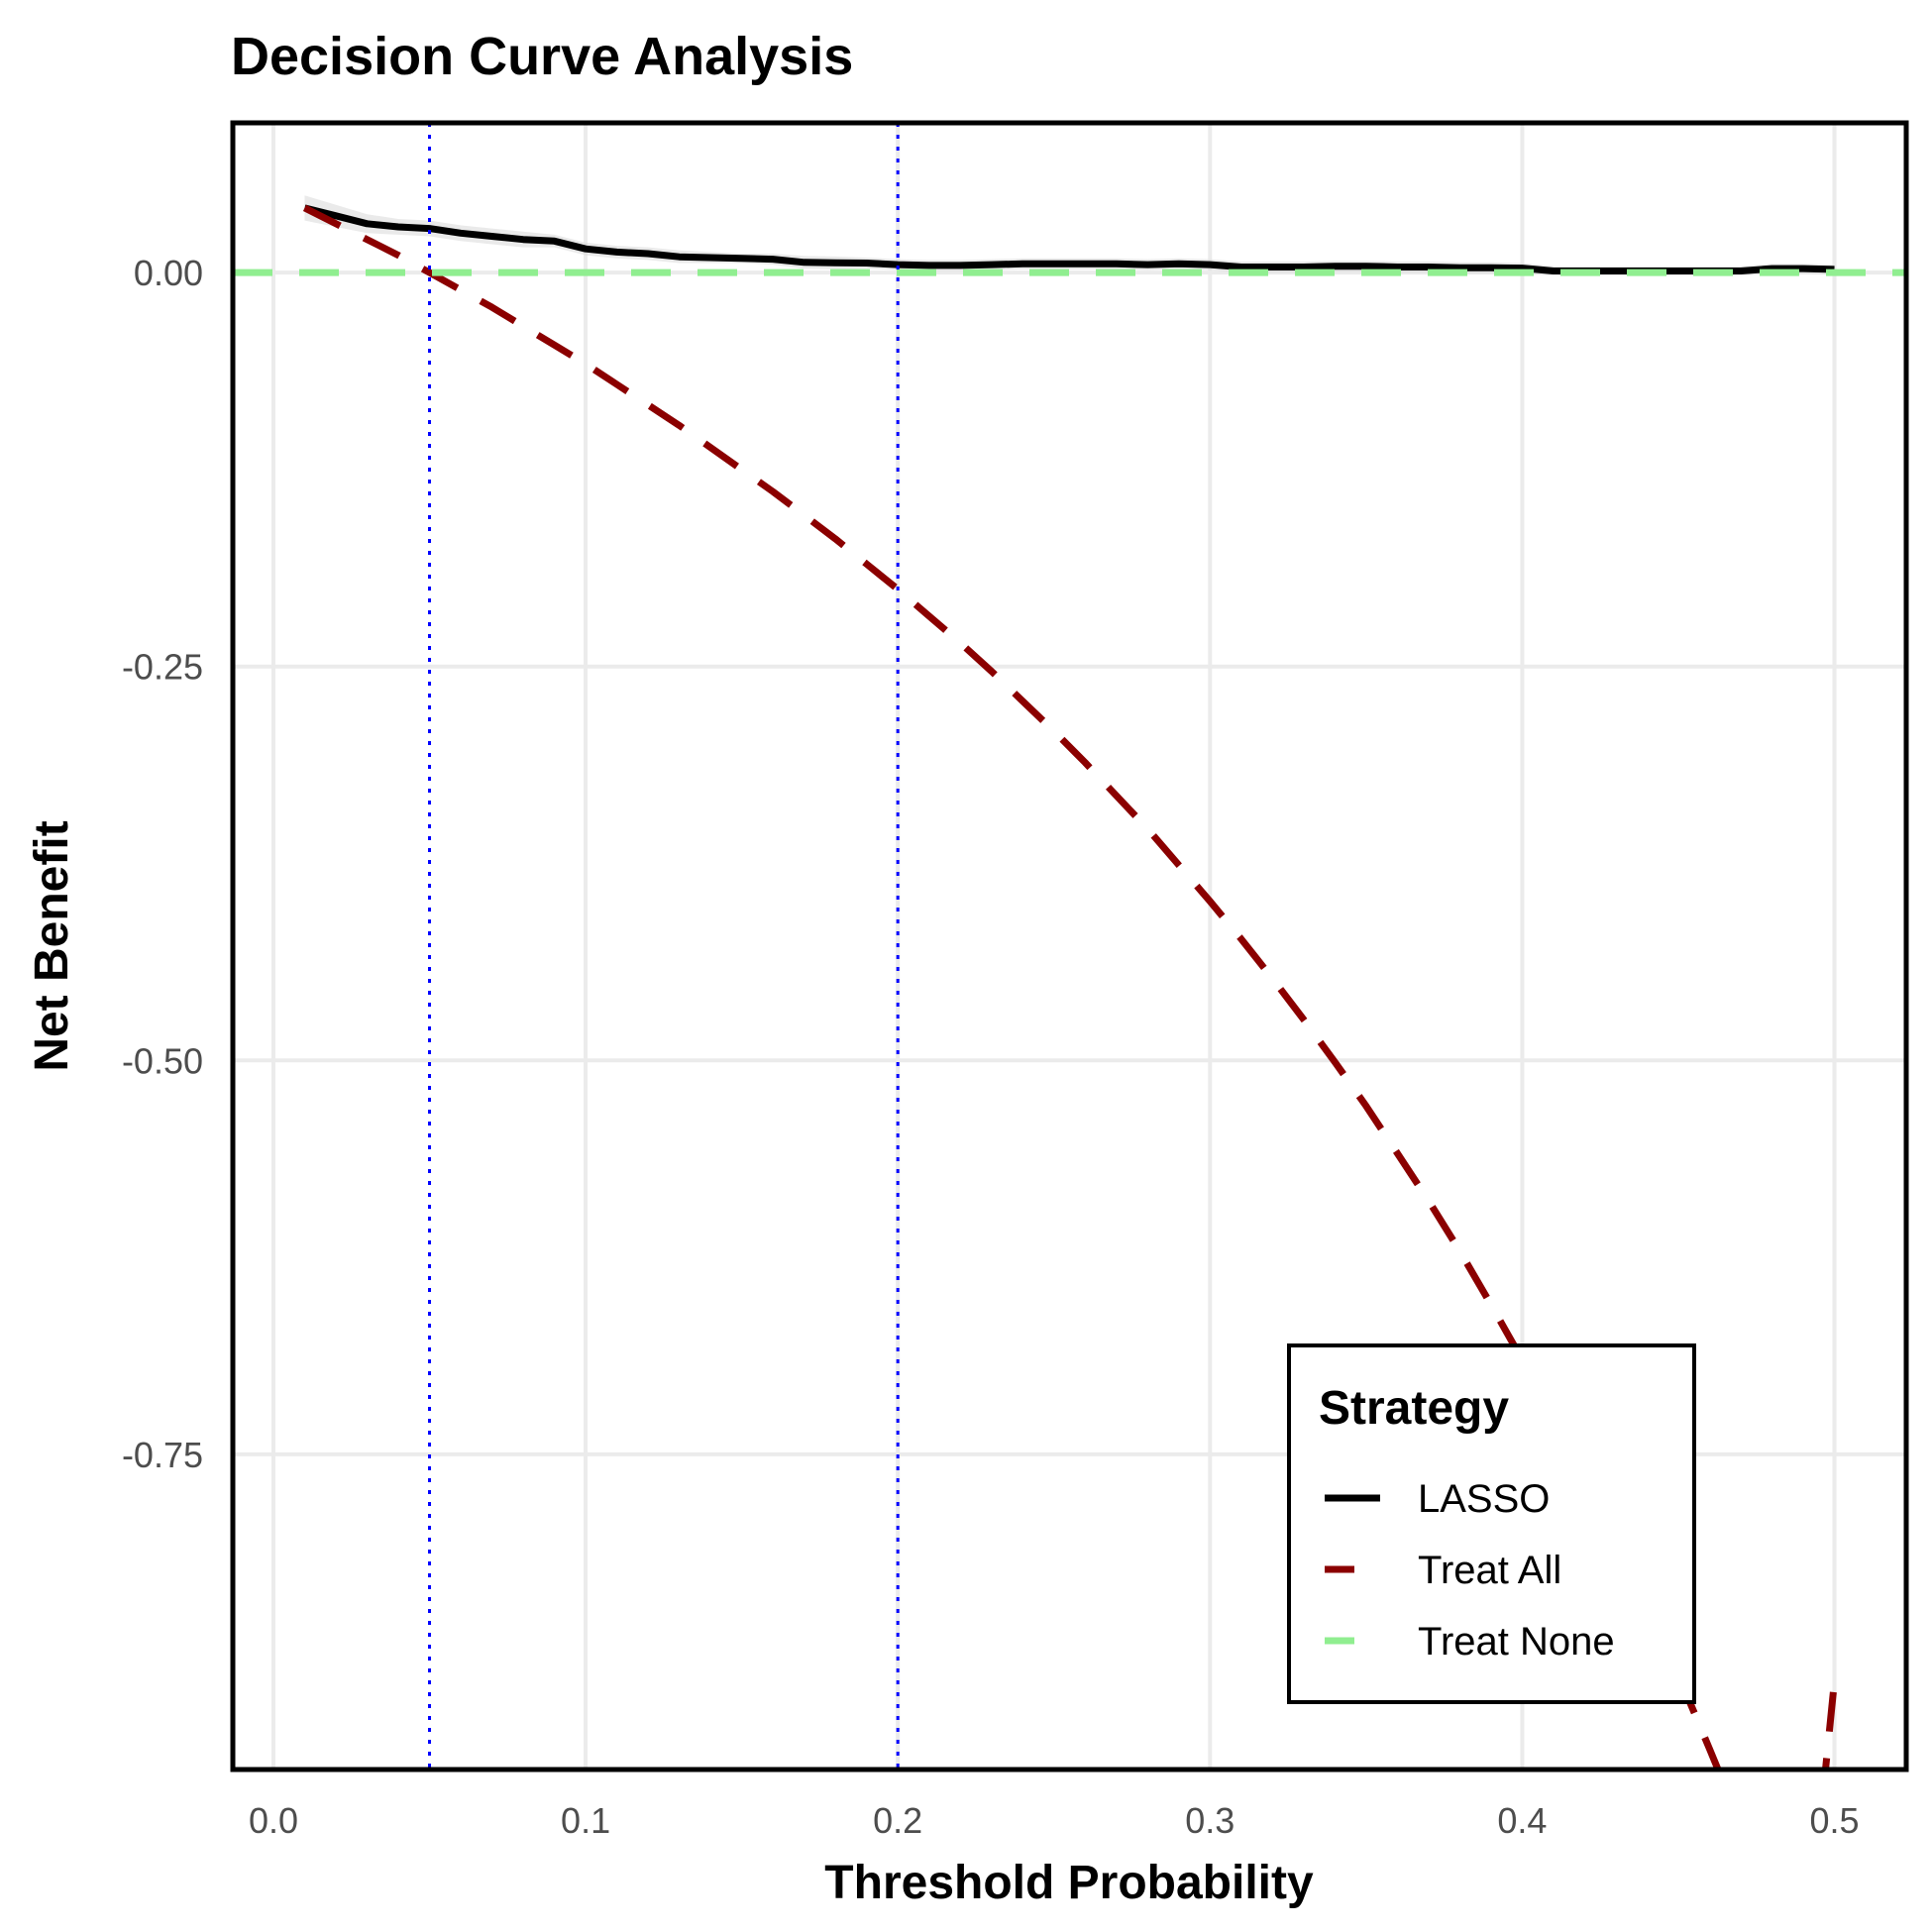 This screenshot has height=1932, width=1932. I want to click on y-tick-label-2: -0.50, so click(163, 1060).